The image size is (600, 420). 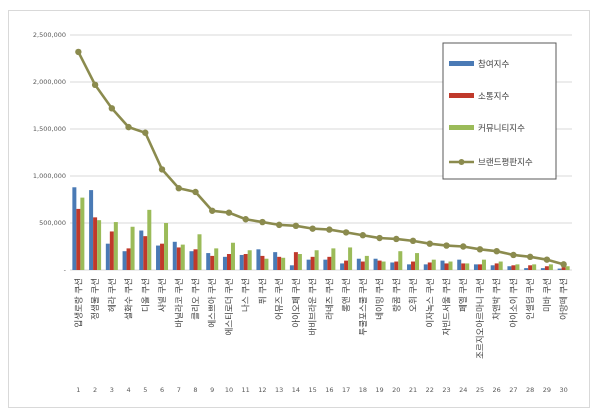 I want to click on category-index: 17, so click(x=346, y=390).